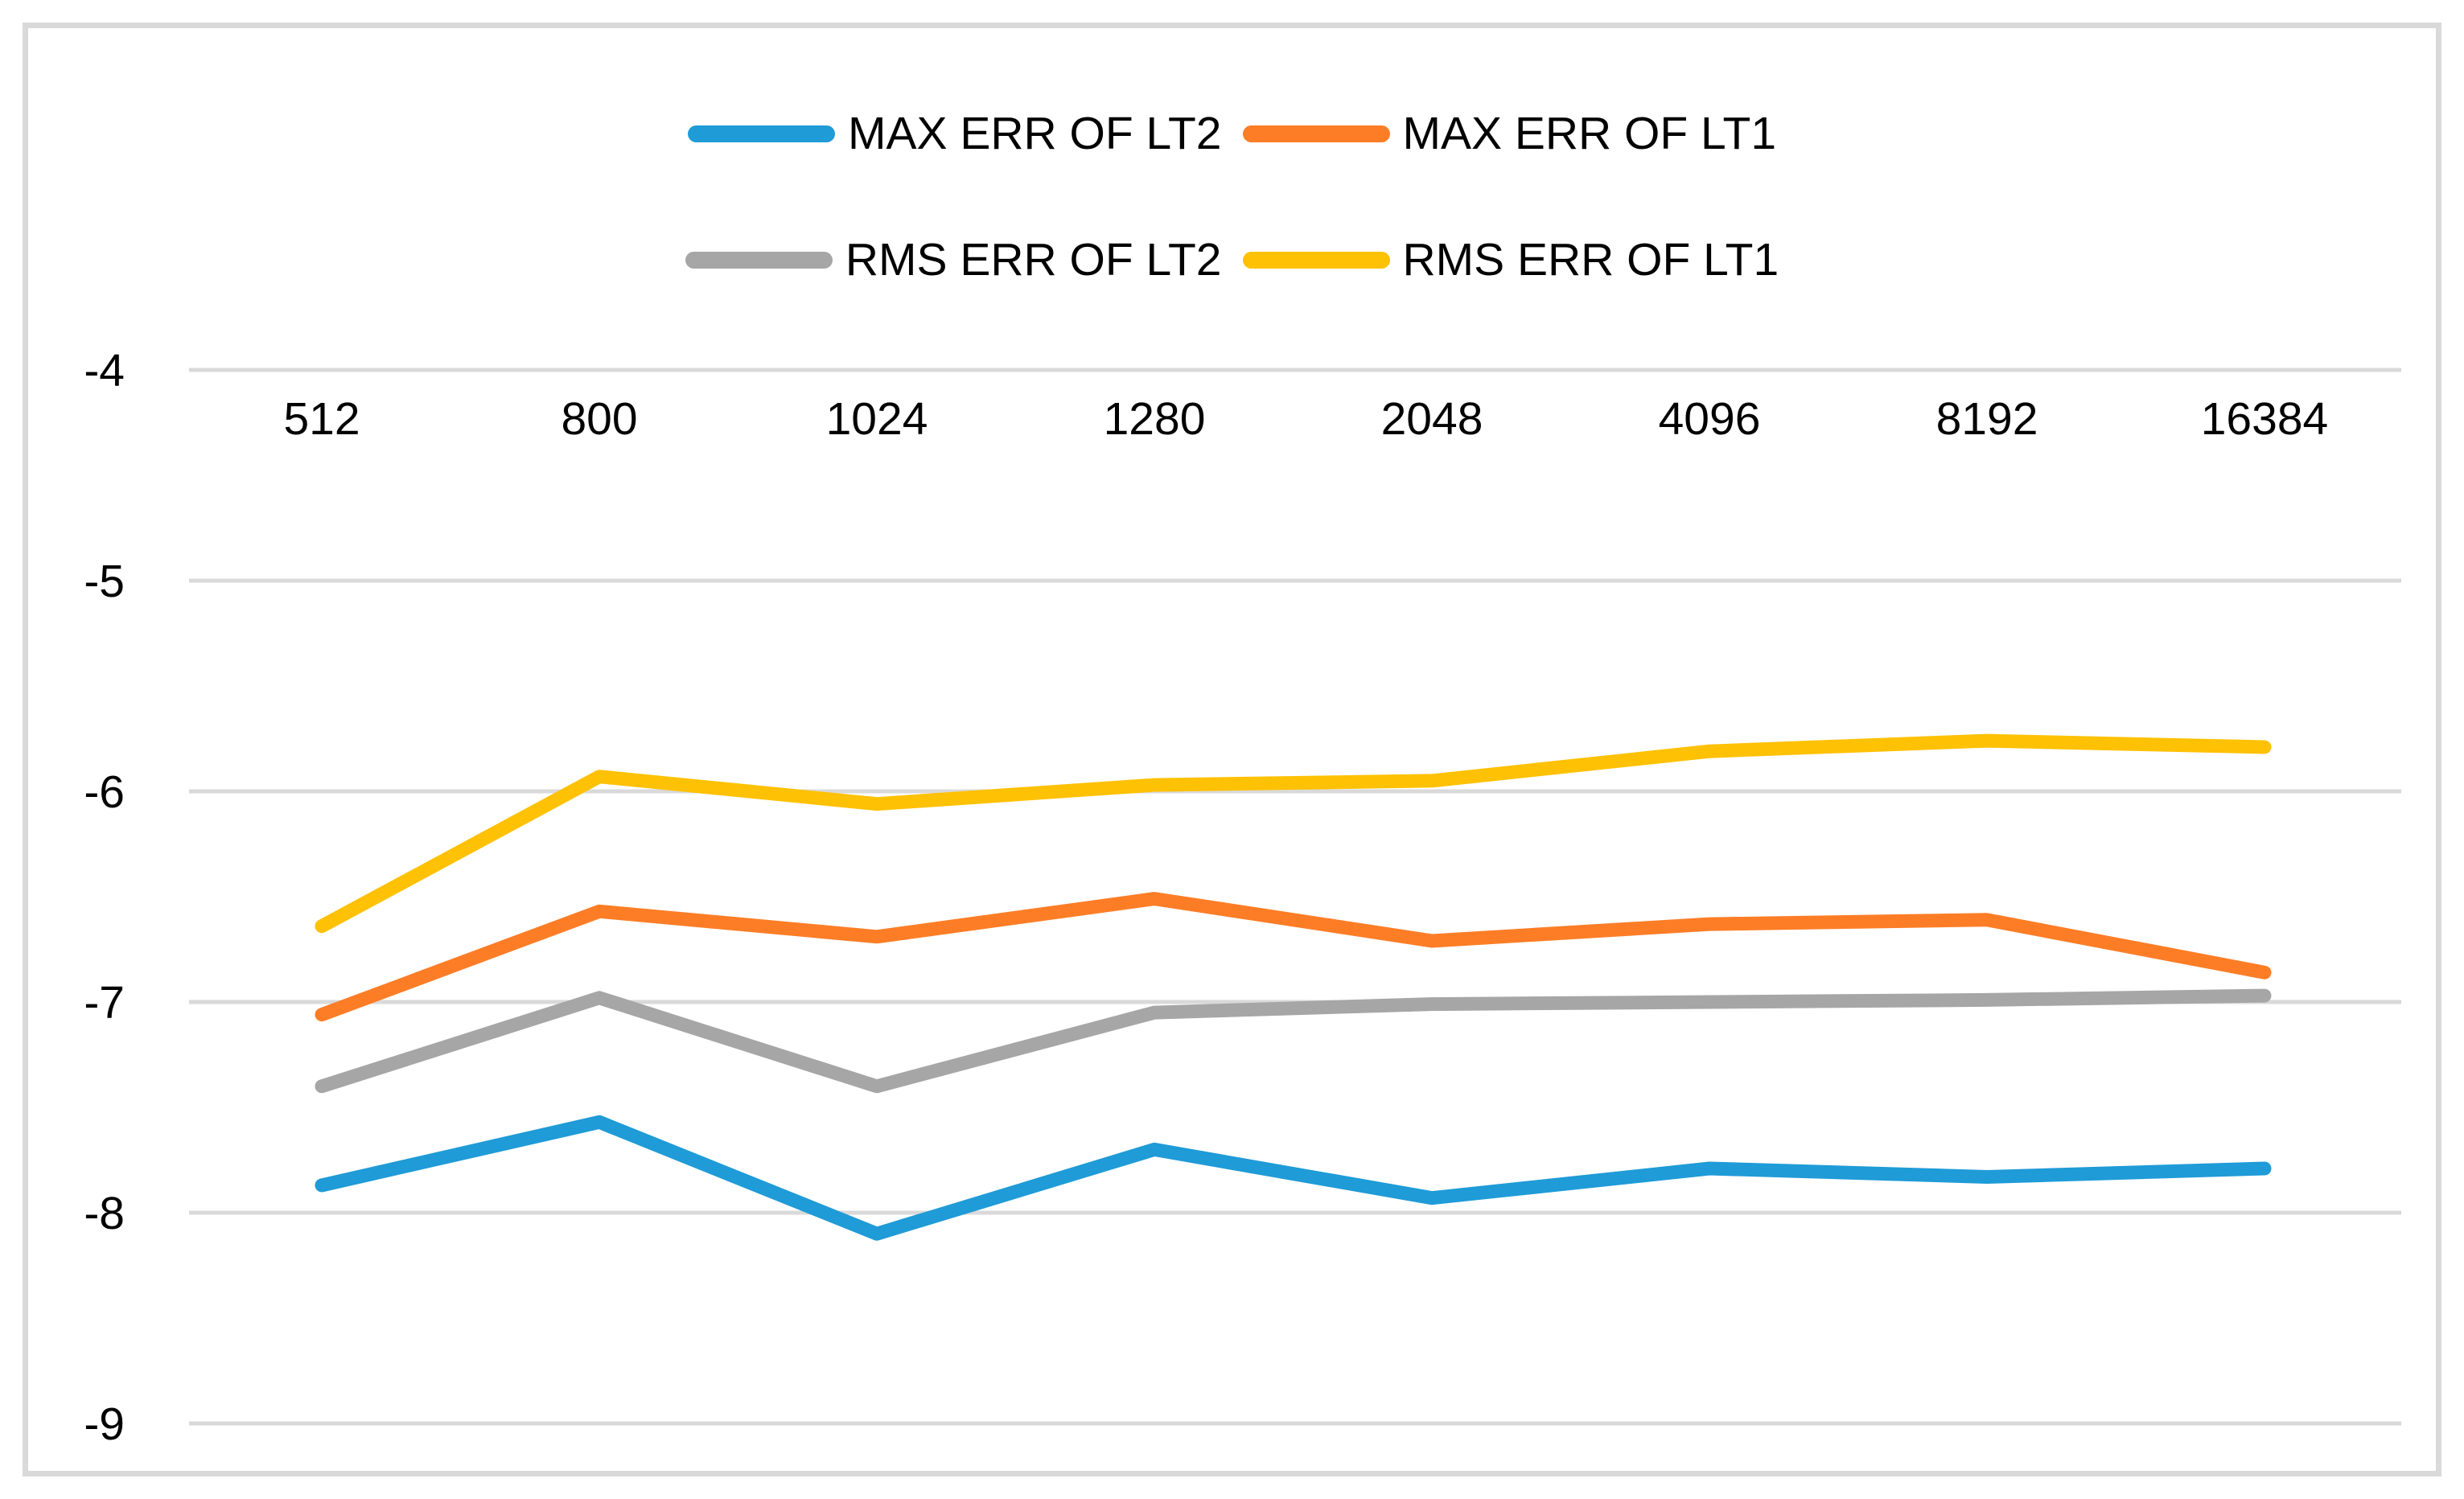 The image size is (2464, 1499). What do you see at coordinates (104, 1424) in the screenshot?
I see `y-axis-tick-label: -9` at bounding box center [104, 1424].